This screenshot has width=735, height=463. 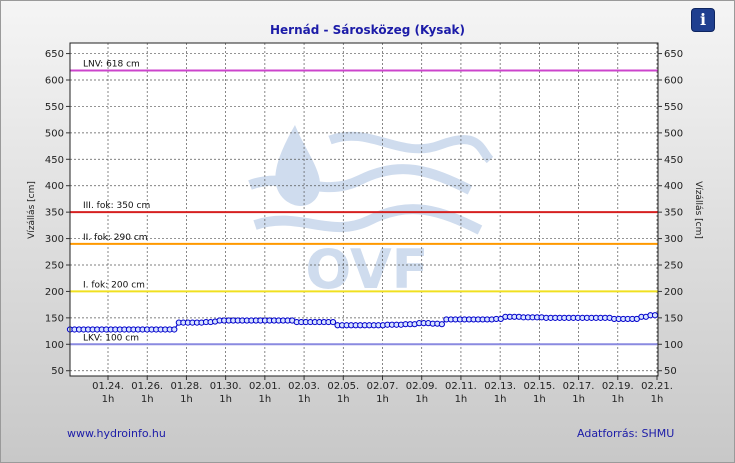 What do you see at coordinates (703, 20) in the screenshot?
I see `info-icon: i` at bounding box center [703, 20].